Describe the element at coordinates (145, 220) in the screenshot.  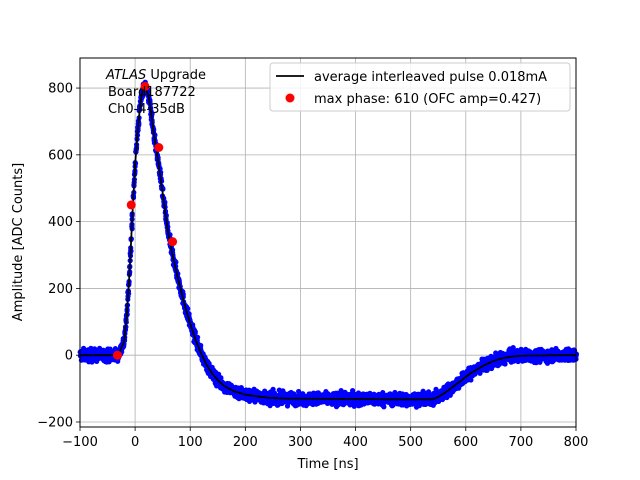
I see `max-phase-markers` at that location.